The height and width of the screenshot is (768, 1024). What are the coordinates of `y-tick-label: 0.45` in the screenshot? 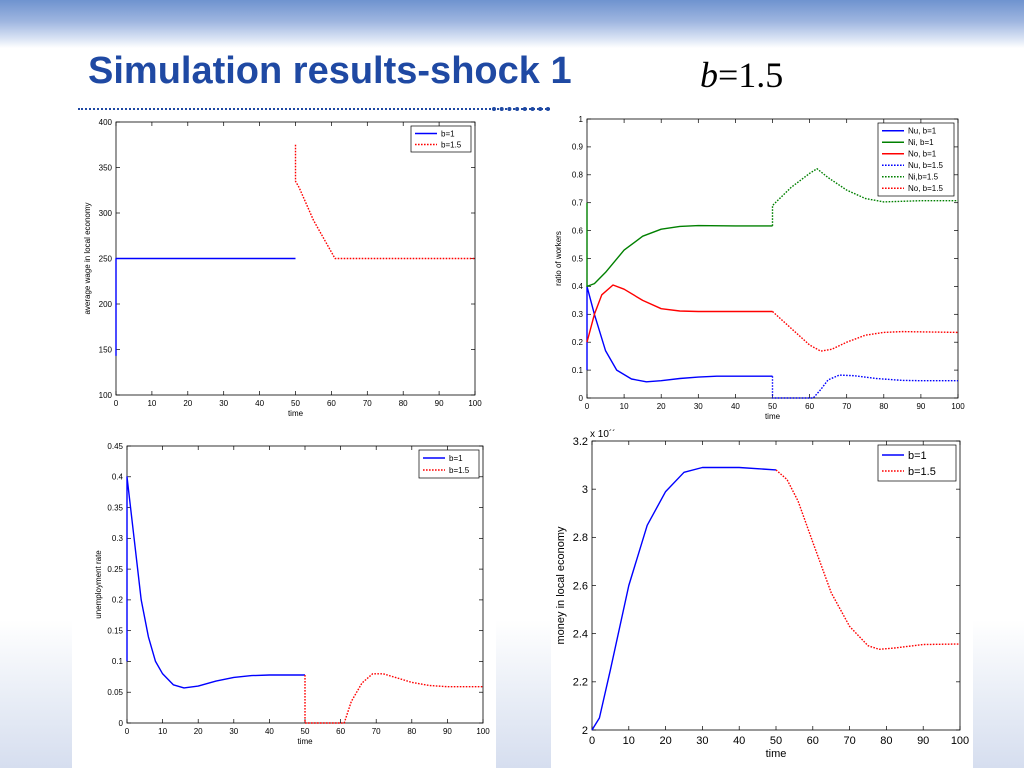 It's located at (115, 446).